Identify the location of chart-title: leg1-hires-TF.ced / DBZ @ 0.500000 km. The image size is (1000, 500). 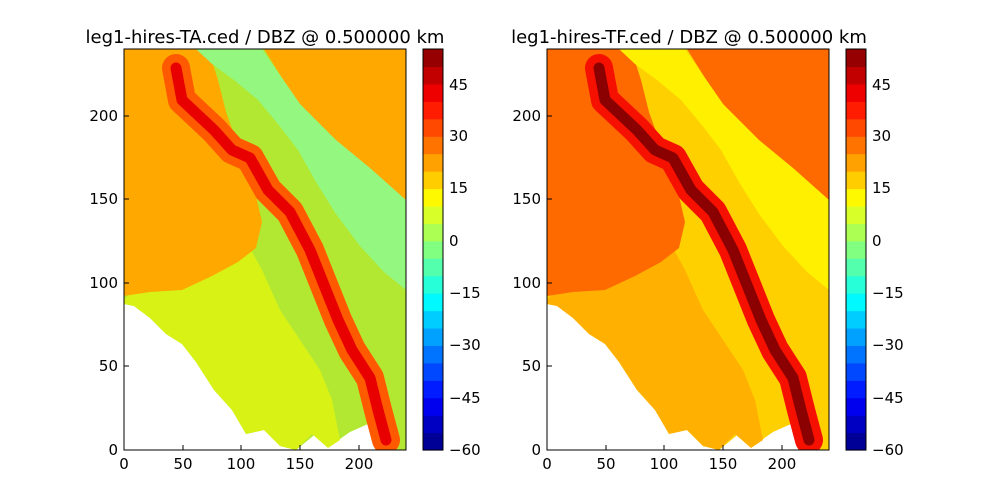
(689, 37).